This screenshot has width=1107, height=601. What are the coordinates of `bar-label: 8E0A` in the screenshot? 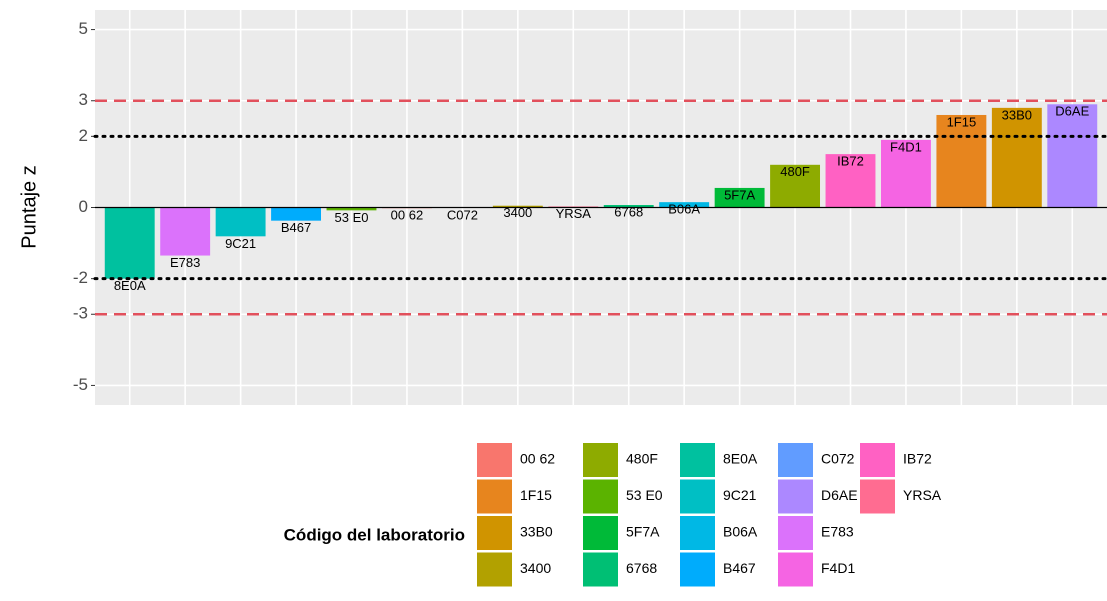 It's located at (130, 285).